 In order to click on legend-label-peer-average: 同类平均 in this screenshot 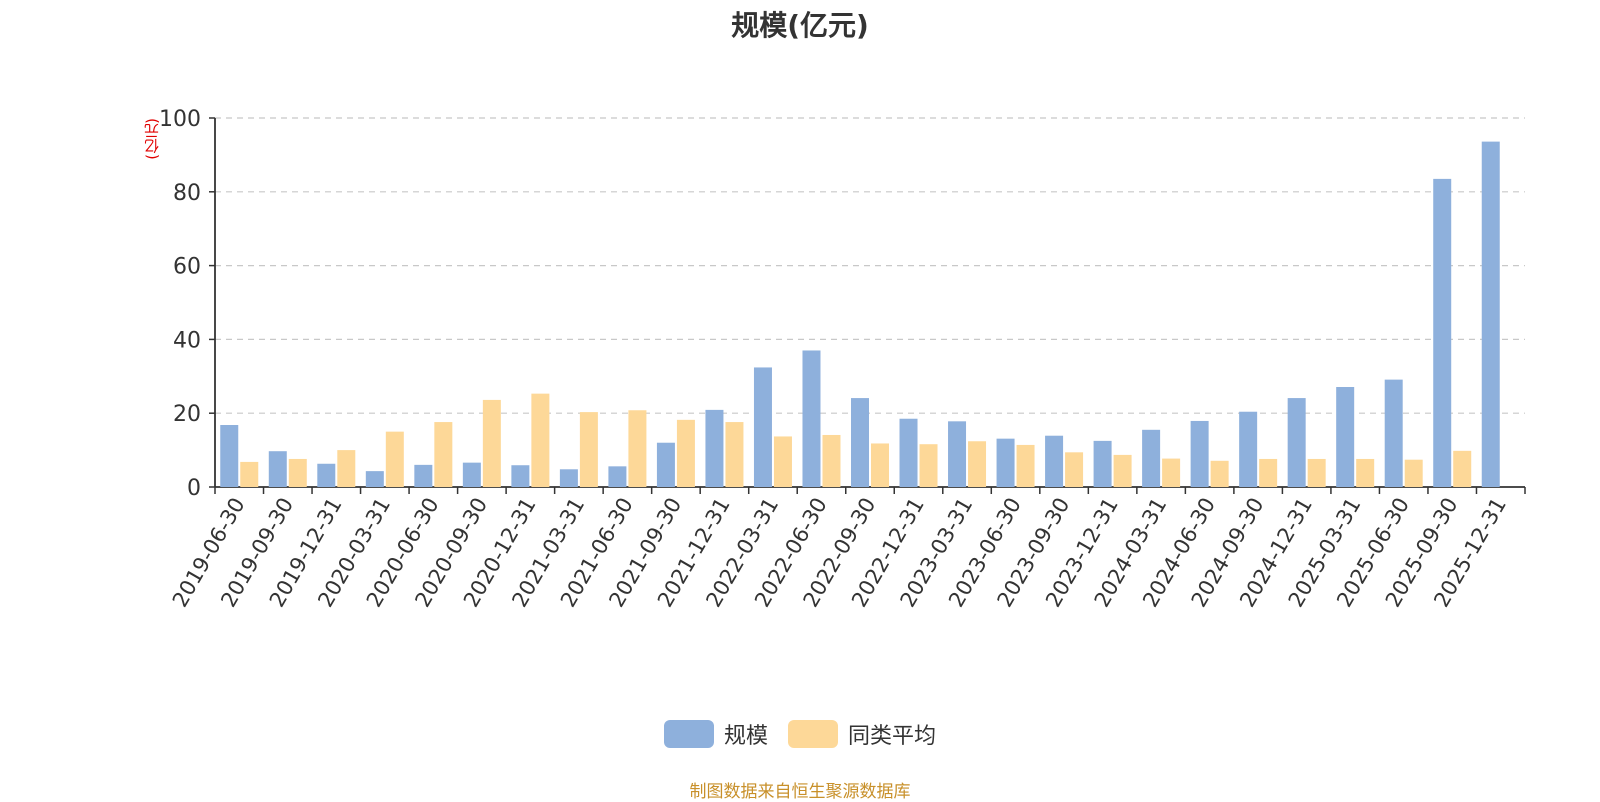, I will do `click(892, 736)`.